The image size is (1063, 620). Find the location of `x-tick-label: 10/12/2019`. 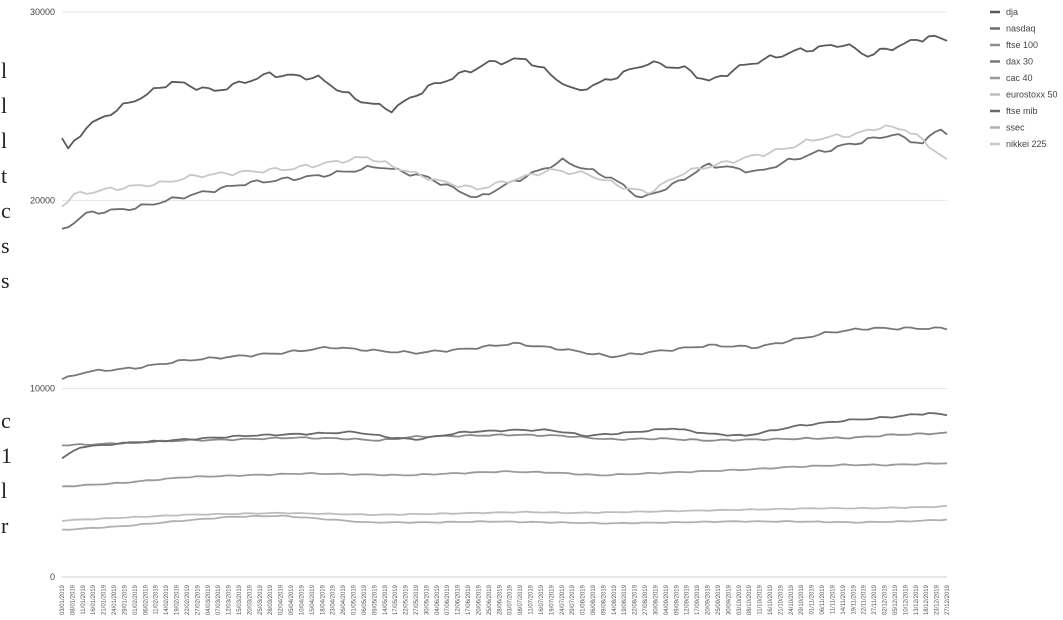

x-tick-label: 10/12/2019 is located at coordinates (906, 599).